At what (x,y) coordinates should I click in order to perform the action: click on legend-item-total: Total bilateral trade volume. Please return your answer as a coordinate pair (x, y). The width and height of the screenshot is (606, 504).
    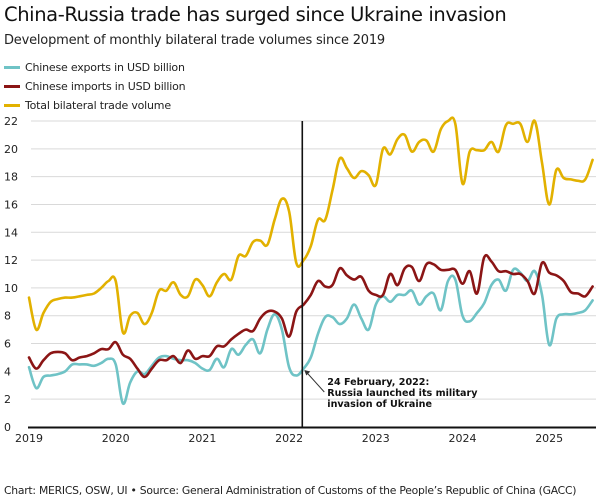
    Looking at the image, I should click on (94, 105).